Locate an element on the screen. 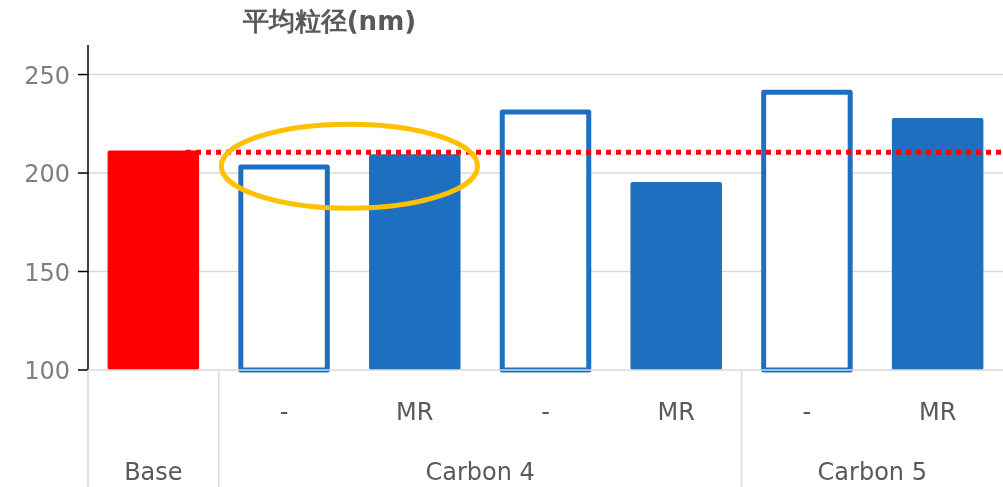  text: Base is located at coordinates (153, 472).